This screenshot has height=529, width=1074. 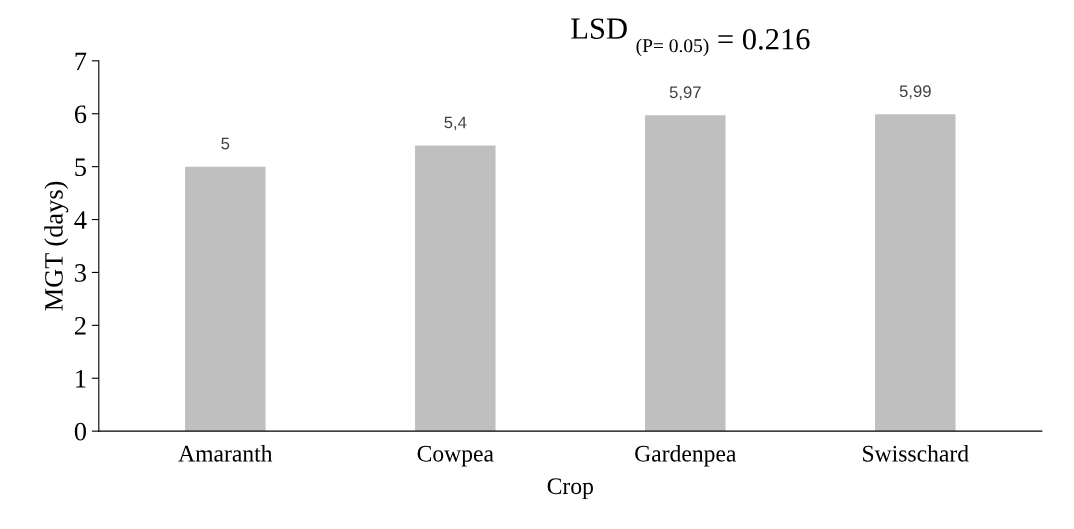 What do you see at coordinates (80, 273) in the screenshot?
I see `y-tick-label: 3` at bounding box center [80, 273].